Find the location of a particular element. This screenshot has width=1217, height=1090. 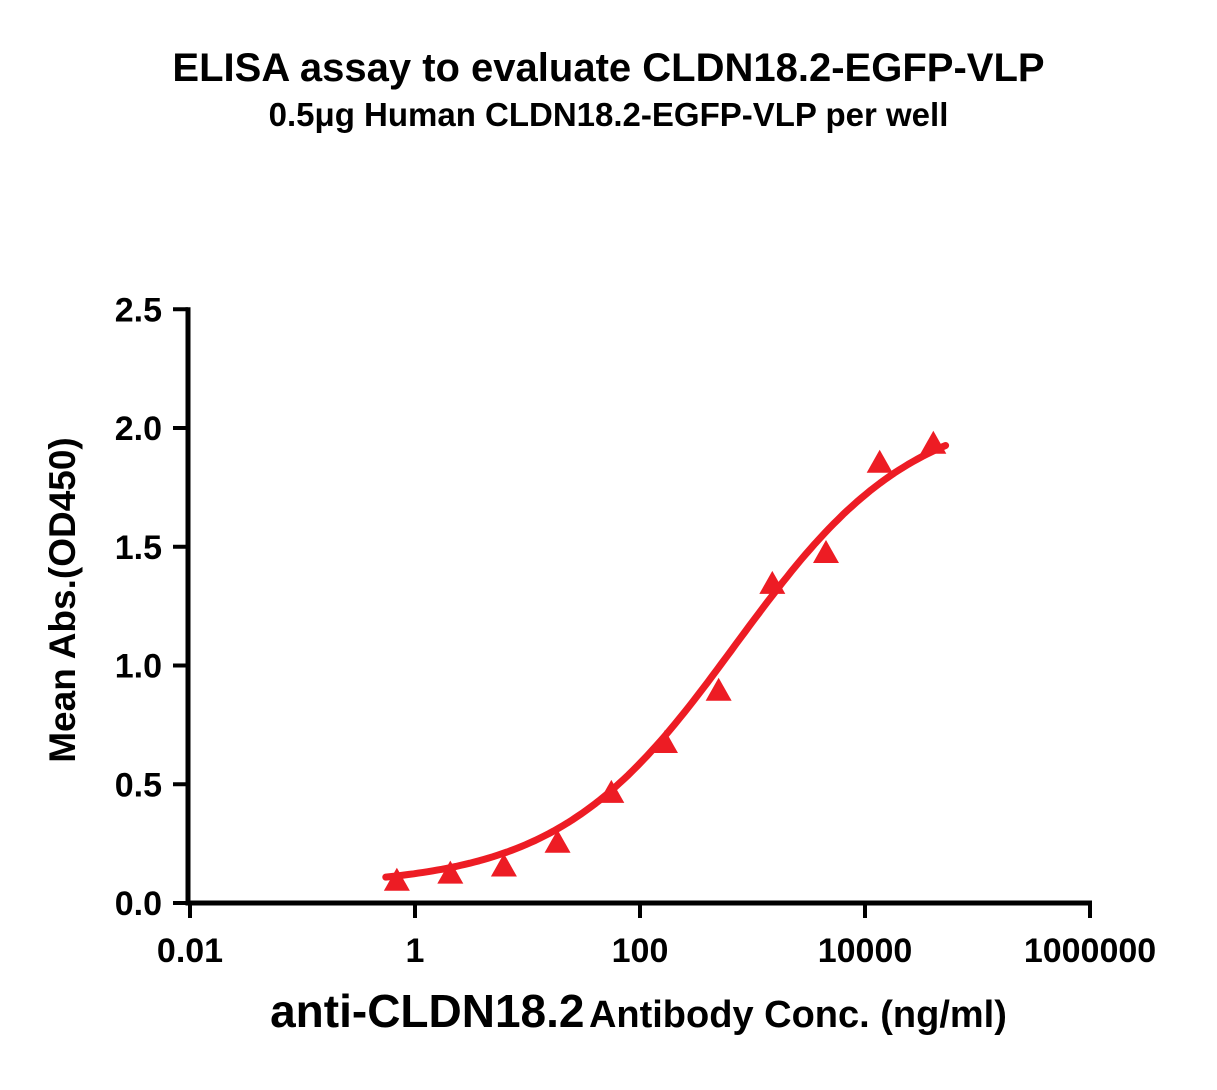

x-axis-title-rest: Antibody Conc. (ng/ml) is located at coordinates (797, 1015).